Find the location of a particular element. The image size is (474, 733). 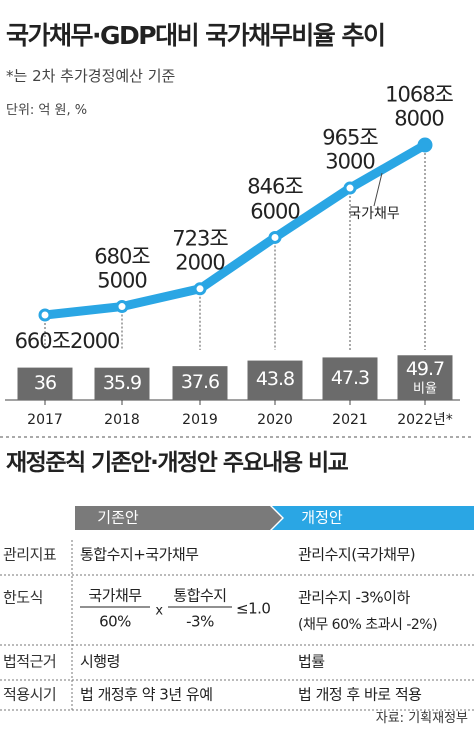

cell: 법률 is located at coordinates (311, 661).